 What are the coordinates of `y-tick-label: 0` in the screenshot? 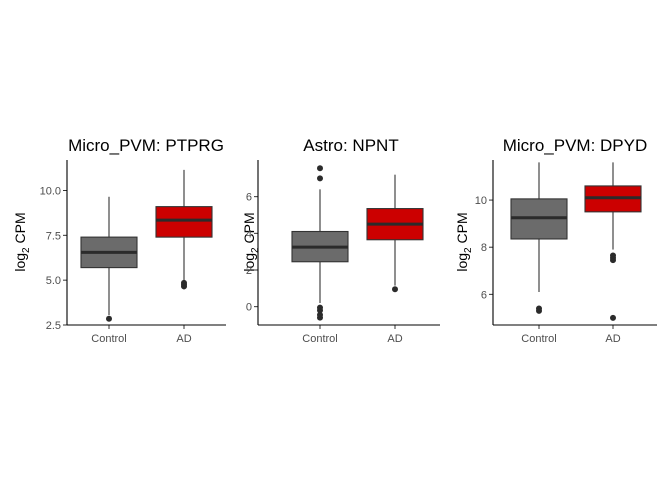 It's located at (249, 308).